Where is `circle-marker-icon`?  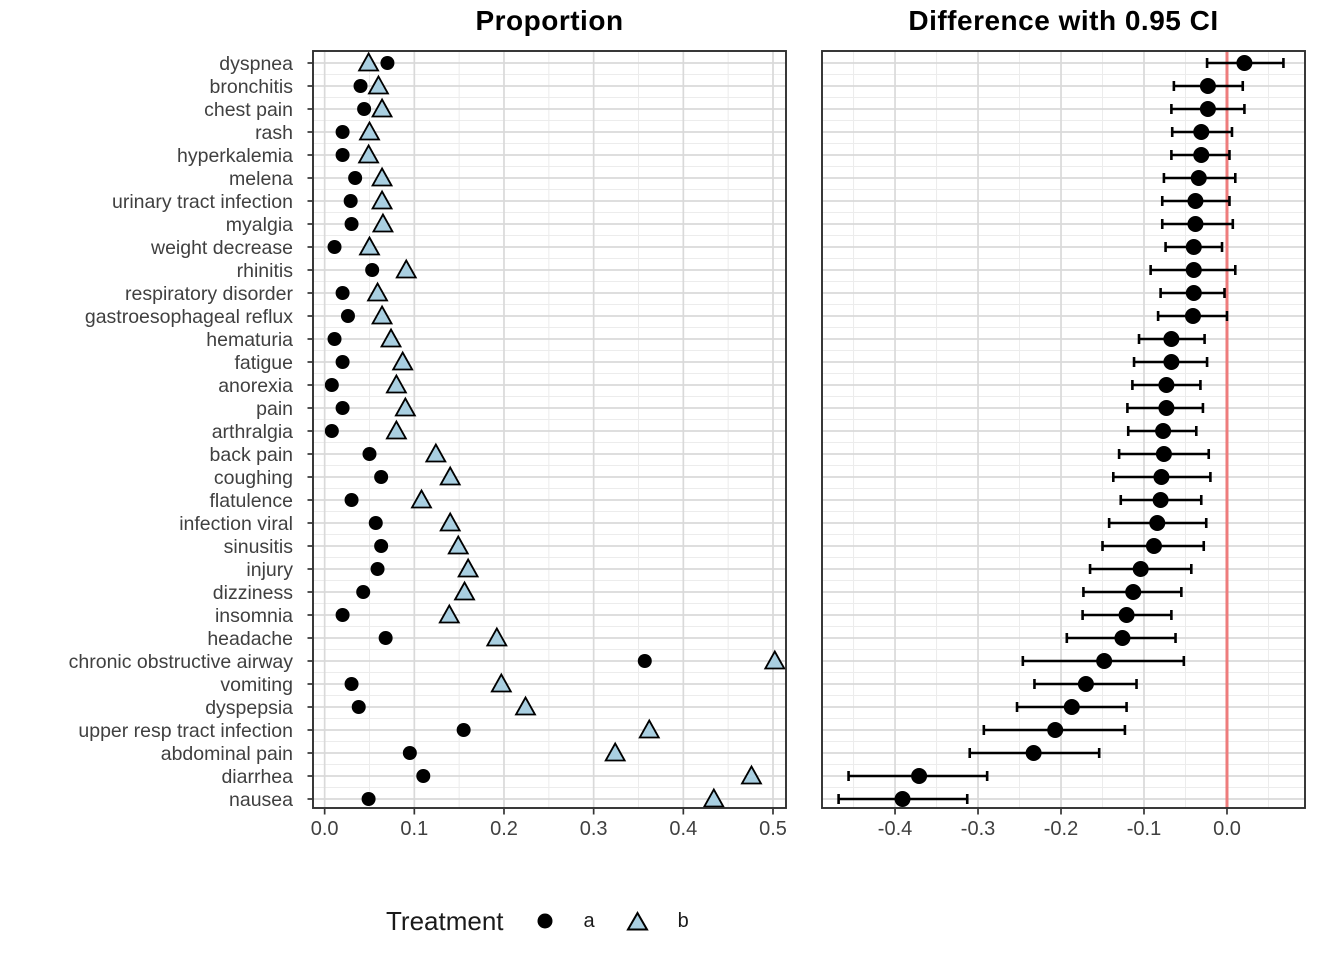
circle-marker-icon is located at coordinates (545, 921).